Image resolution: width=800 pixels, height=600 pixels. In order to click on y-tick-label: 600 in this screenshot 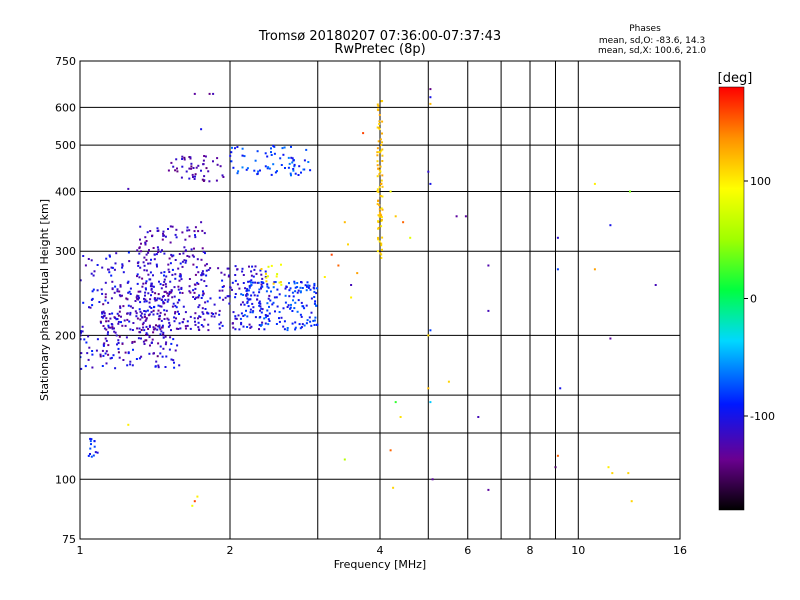, I will do `click(65, 107)`.